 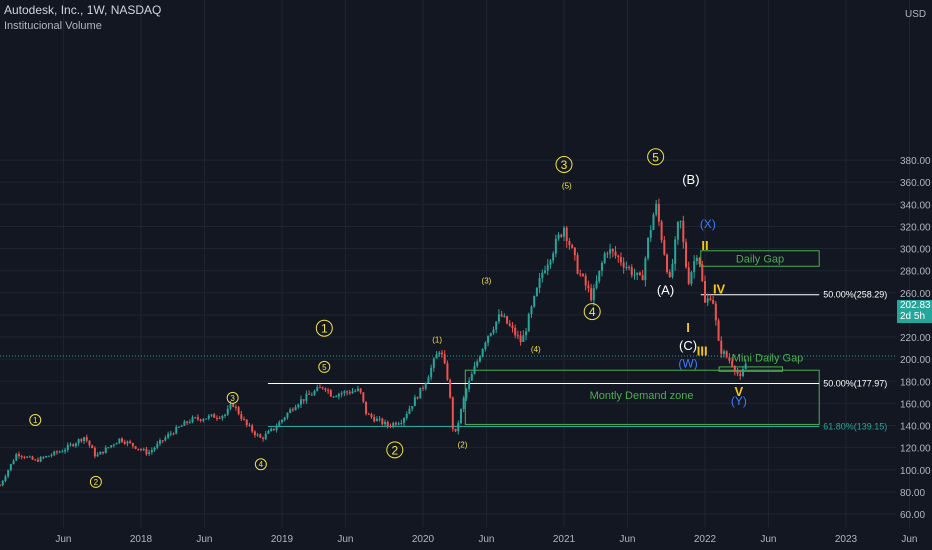 I want to click on y-tick-label: 160.00, so click(x=915, y=404).